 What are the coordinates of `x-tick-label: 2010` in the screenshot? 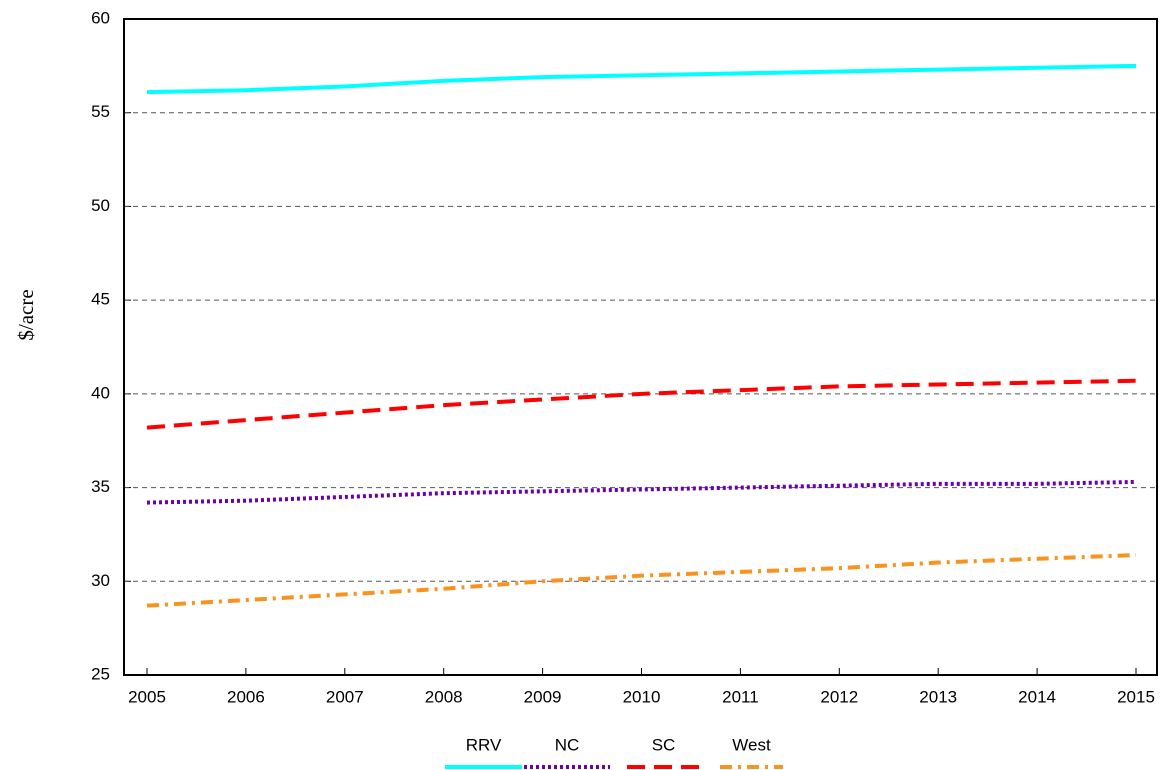 It's located at (642, 696).